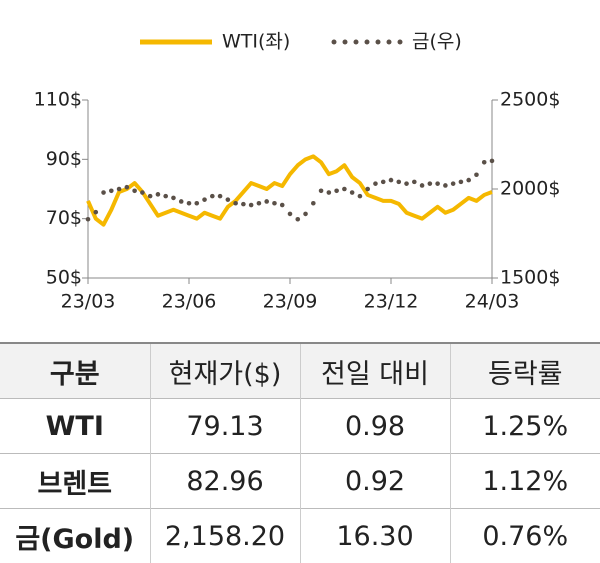 The height and width of the screenshot is (563, 600). I want to click on x-tick-label: 23/03, so click(88, 302).